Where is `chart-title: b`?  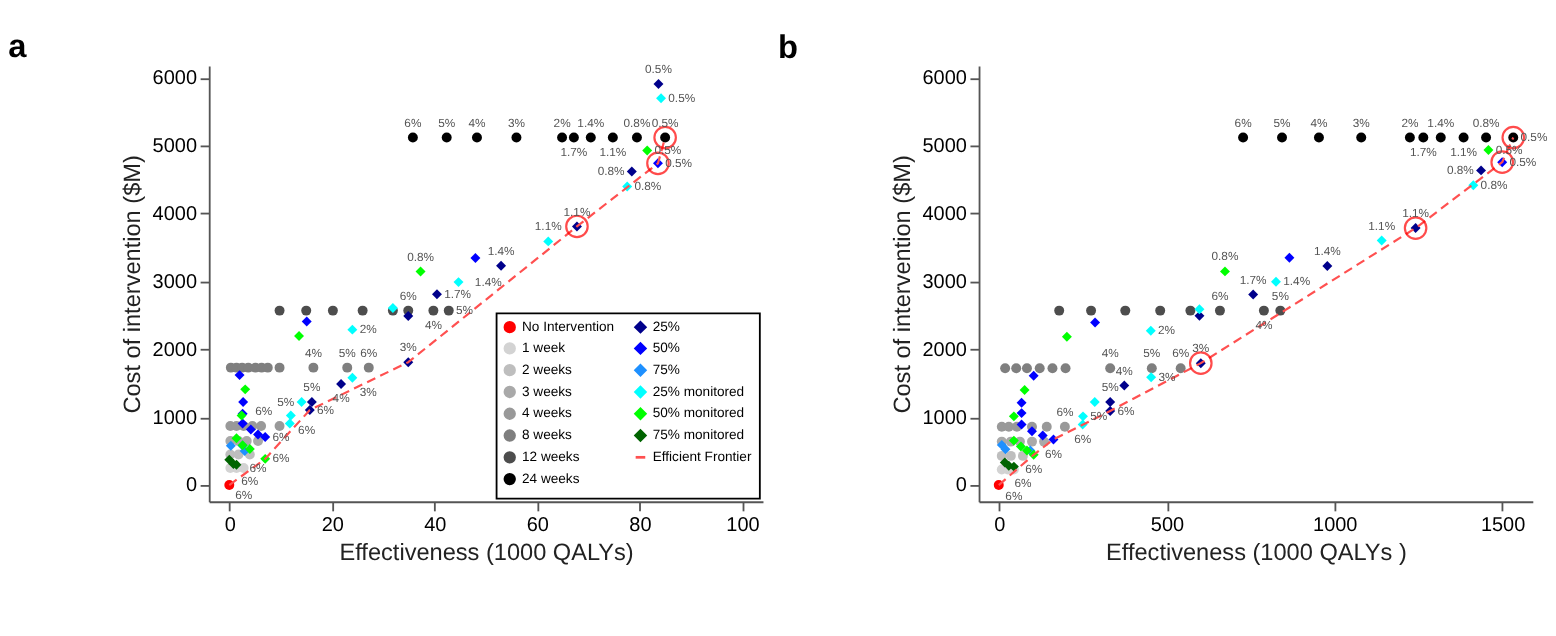
chart-title: b is located at coordinates (788, 48).